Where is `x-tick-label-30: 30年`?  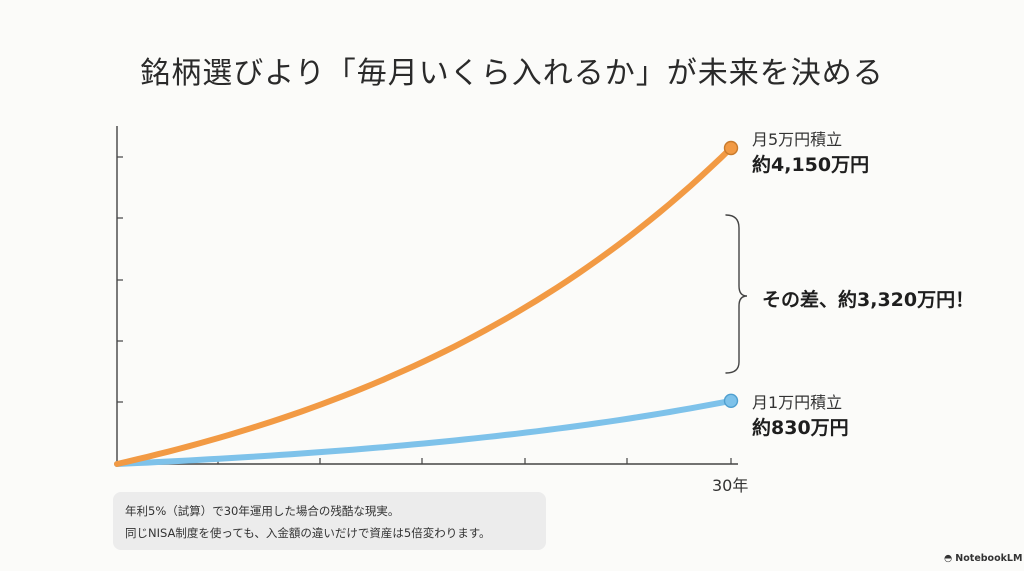 x-tick-label-30: 30年 is located at coordinates (730, 485).